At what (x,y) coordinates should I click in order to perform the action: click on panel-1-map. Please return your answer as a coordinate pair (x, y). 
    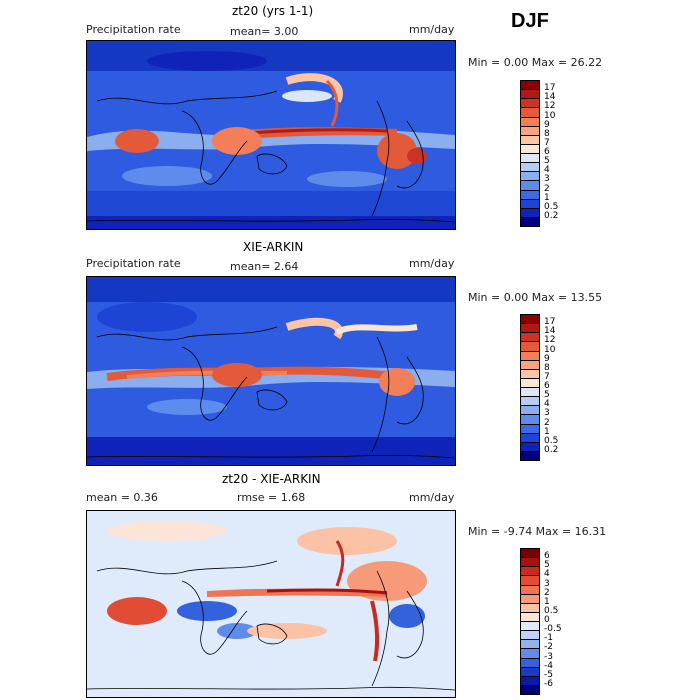
    Looking at the image, I should click on (271, 135).